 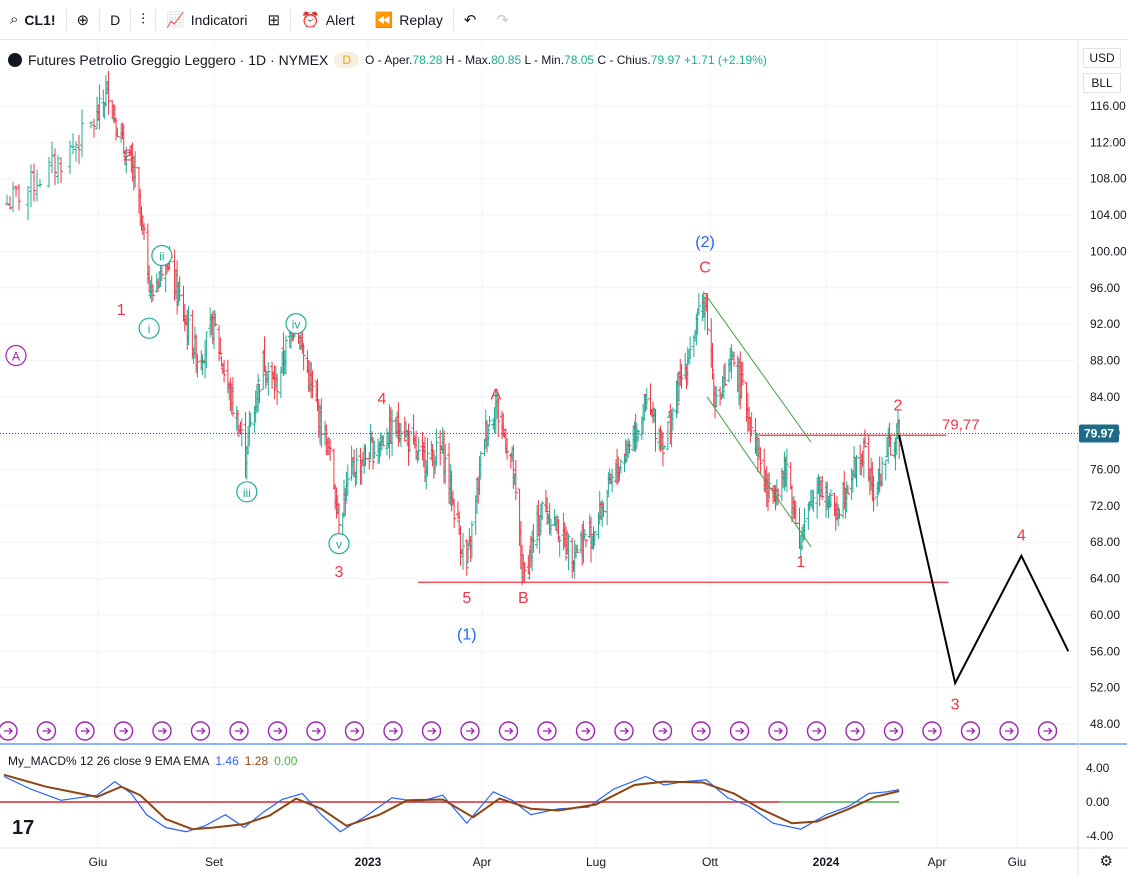 What do you see at coordinates (1098, 802) in the screenshot?
I see `macd-tick-label: 0.00` at bounding box center [1098, 802].